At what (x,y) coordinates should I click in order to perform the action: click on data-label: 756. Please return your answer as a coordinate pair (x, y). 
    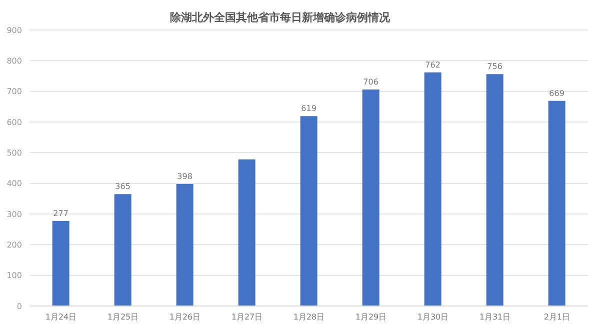
    Looking at the image, I should click on (494, 67).